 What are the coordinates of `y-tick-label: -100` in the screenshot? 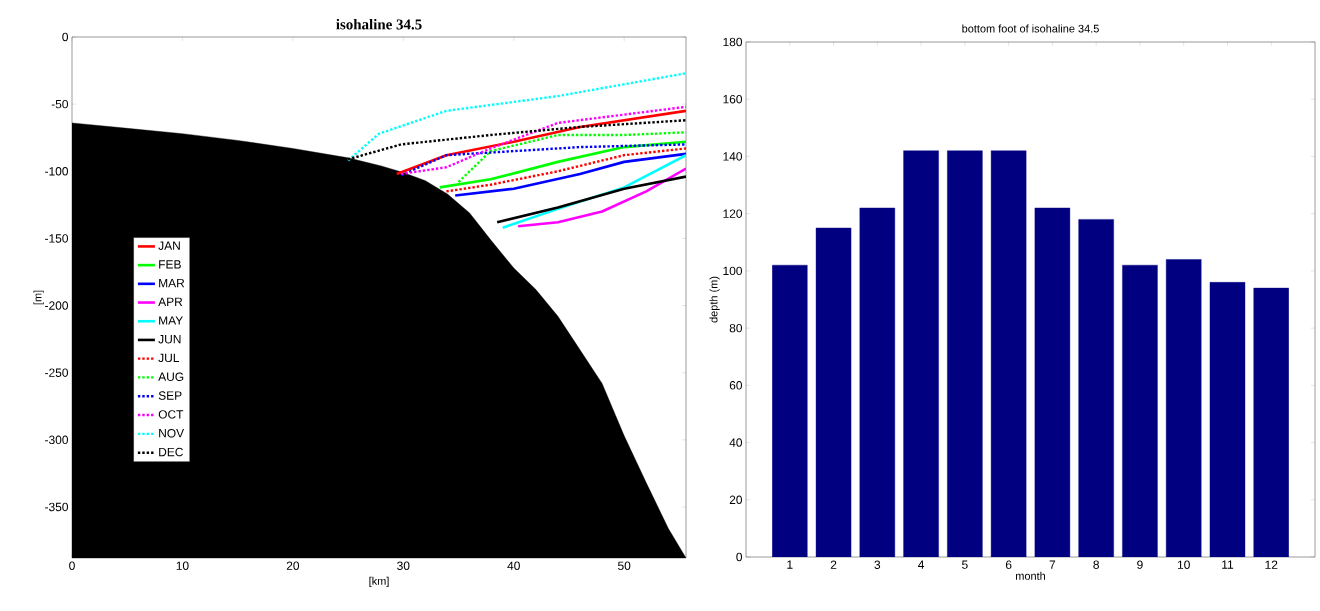 It's located at (57, 171).